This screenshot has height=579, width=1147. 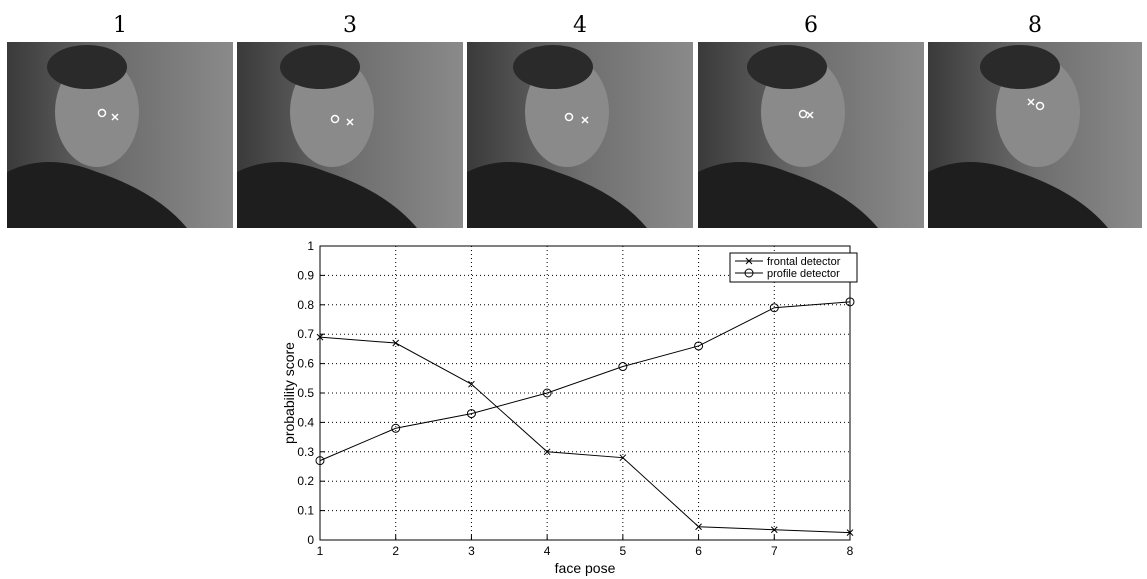 What do you see at coordinates (471, 551) in the screenshot?
I see `x-tick-label: 3` at bounding box center [471, 551].